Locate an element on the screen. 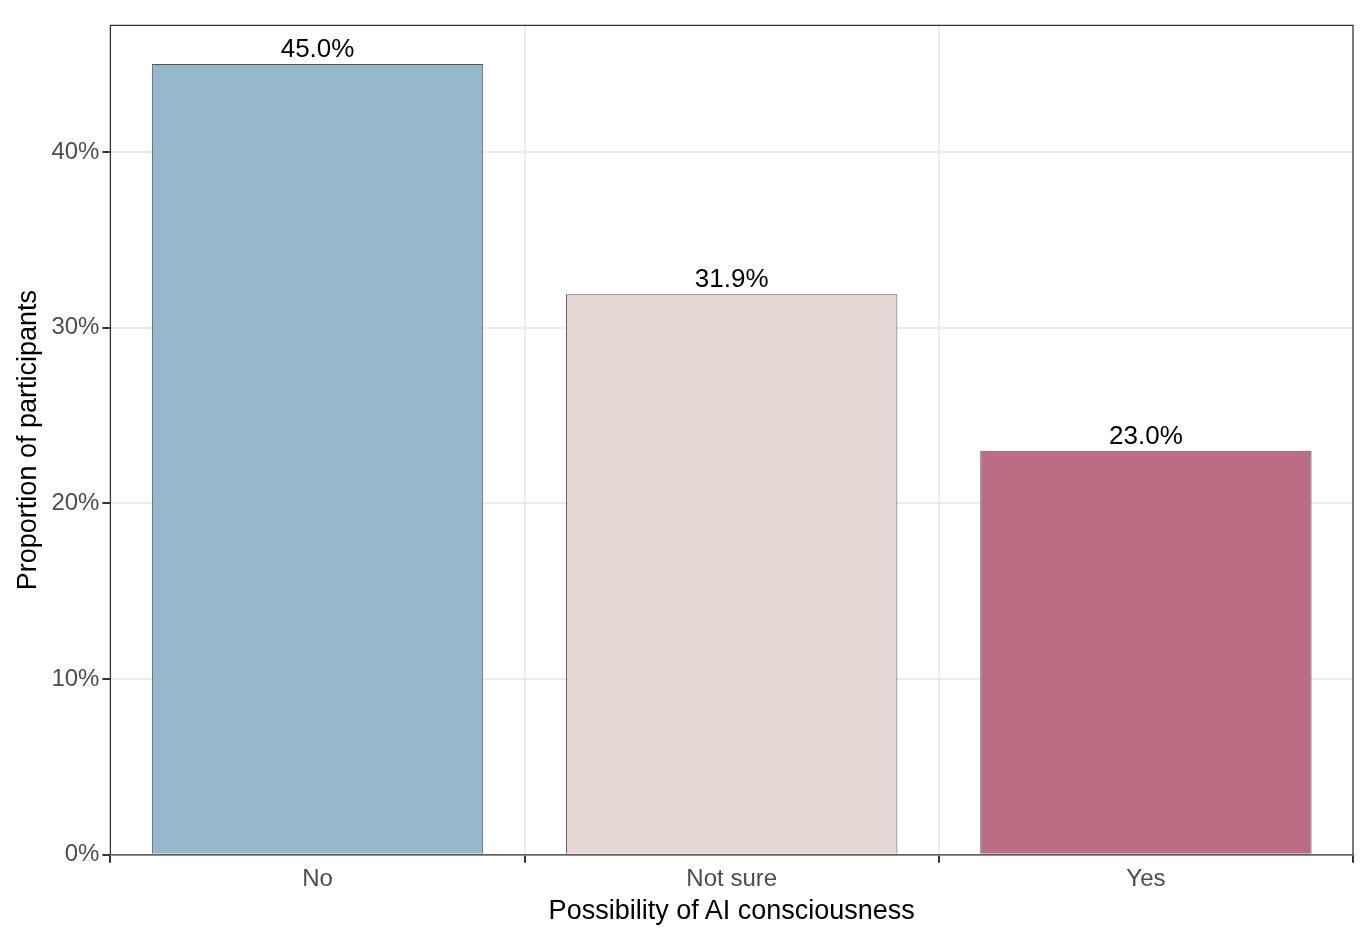 Image resolution: width=1363 pixels, height=940 pixels. x-axis-title: Possibility of AI consciousness is located at coordinates (731, 910).